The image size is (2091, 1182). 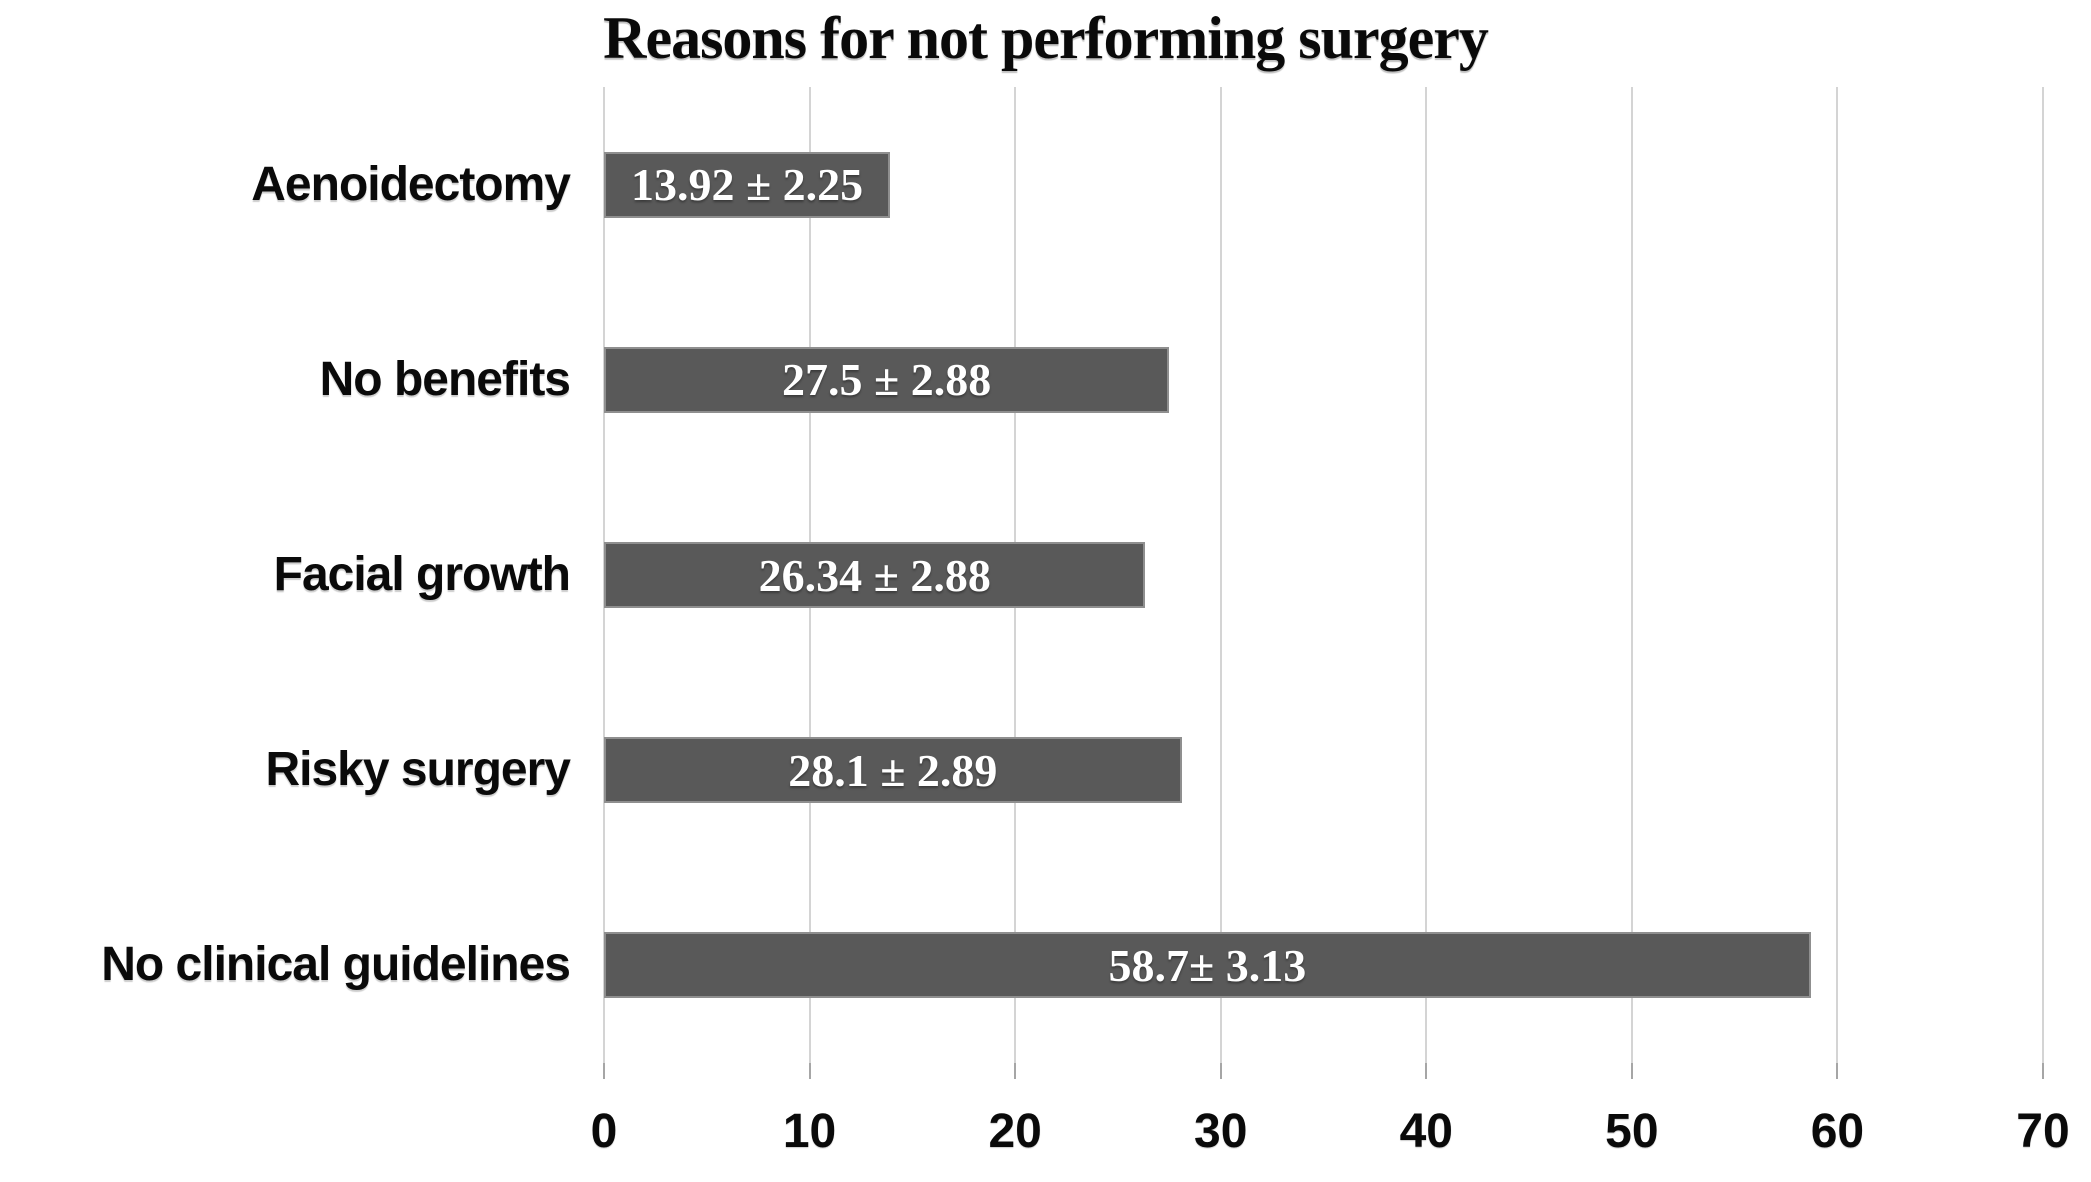 What do you see at coordinates (604, 1131) in the screenshot?
I see `x-tick-label: 0` at bounding box center [604, 1131].